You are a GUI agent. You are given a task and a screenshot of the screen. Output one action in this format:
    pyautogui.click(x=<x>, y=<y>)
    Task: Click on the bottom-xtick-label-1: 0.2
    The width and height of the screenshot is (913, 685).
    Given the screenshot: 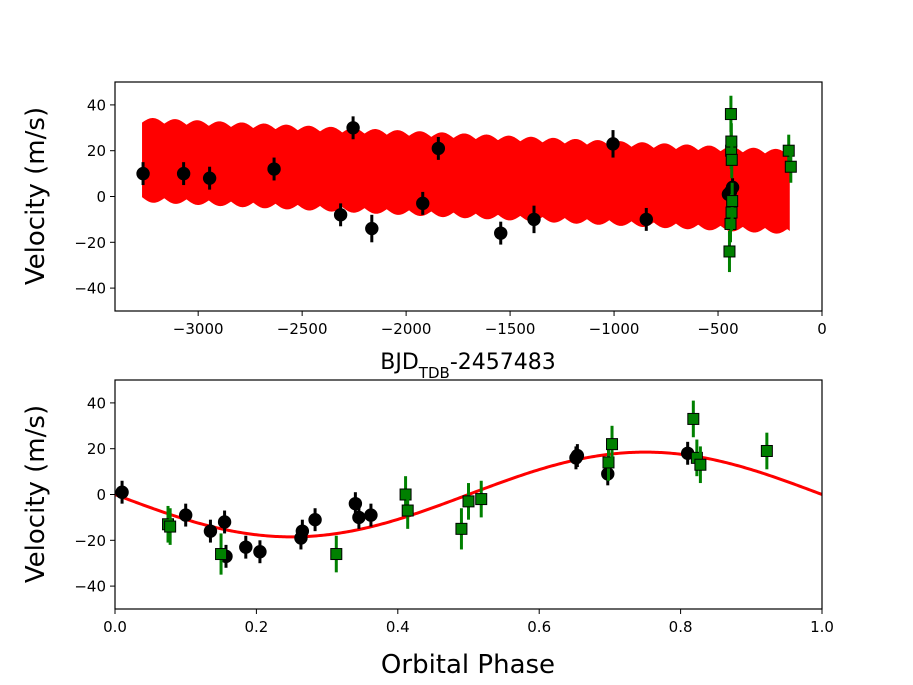 What is the action you would take?
    pyautogui.click(x=256, y=627)
    